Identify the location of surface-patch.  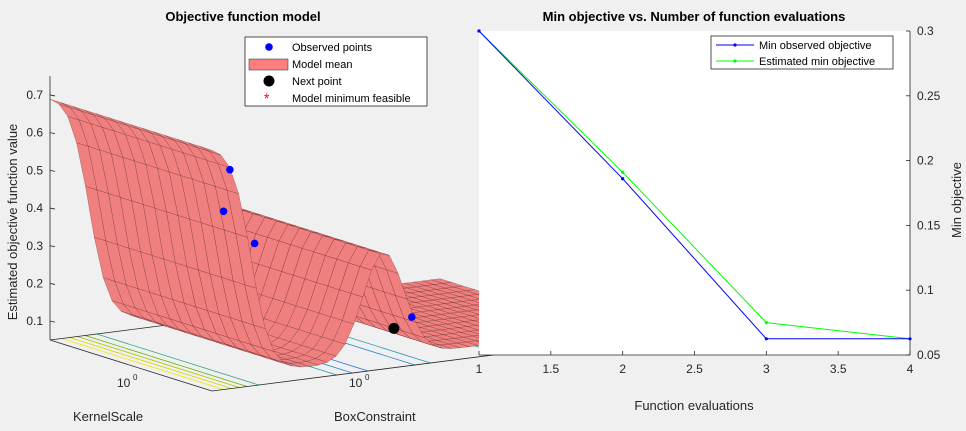
(210, 151).